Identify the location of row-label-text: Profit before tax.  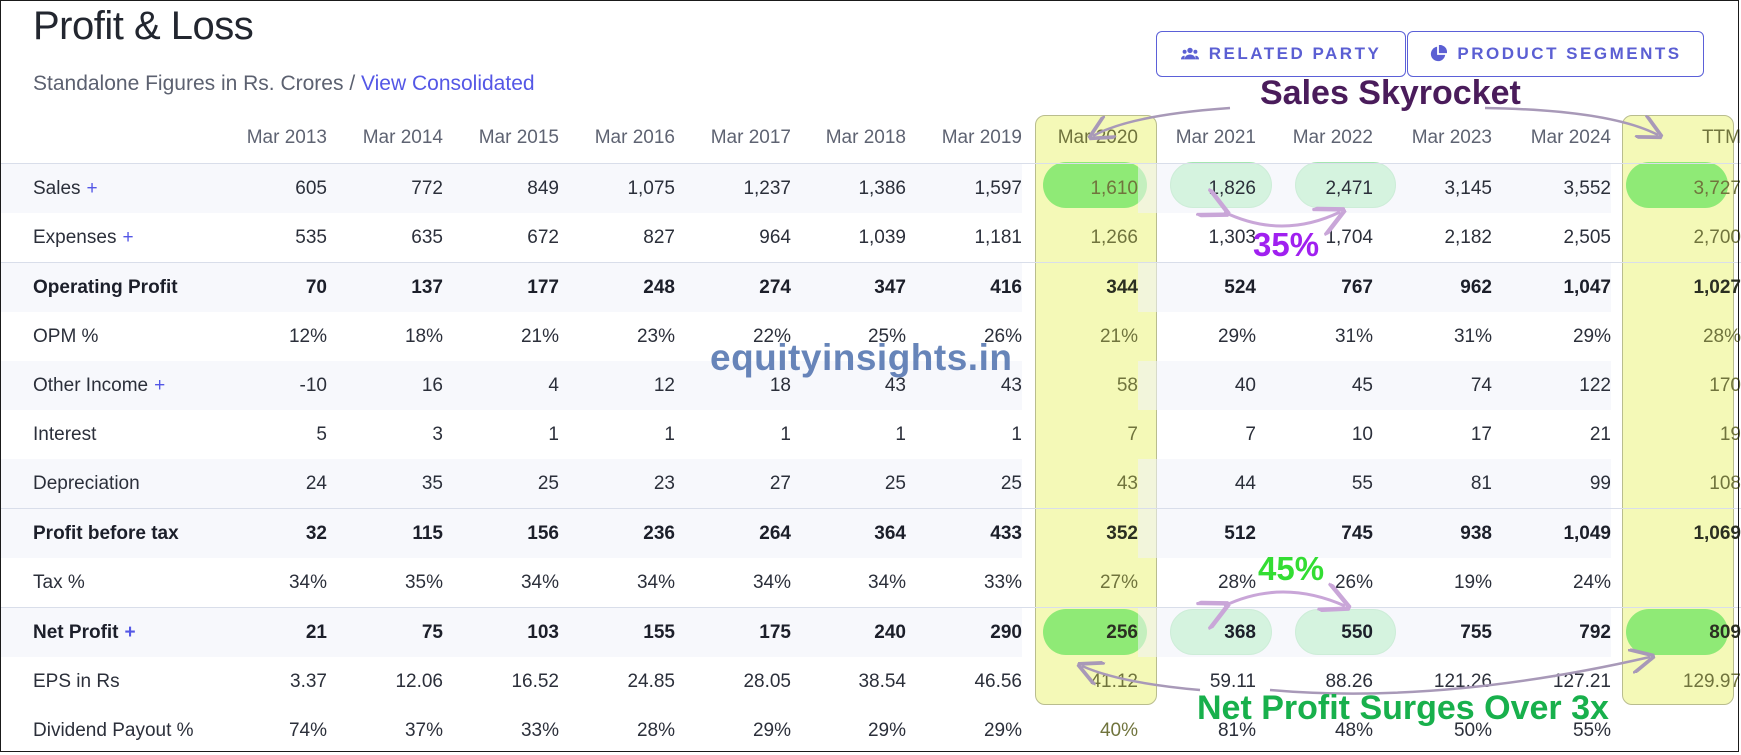
(106, 533).